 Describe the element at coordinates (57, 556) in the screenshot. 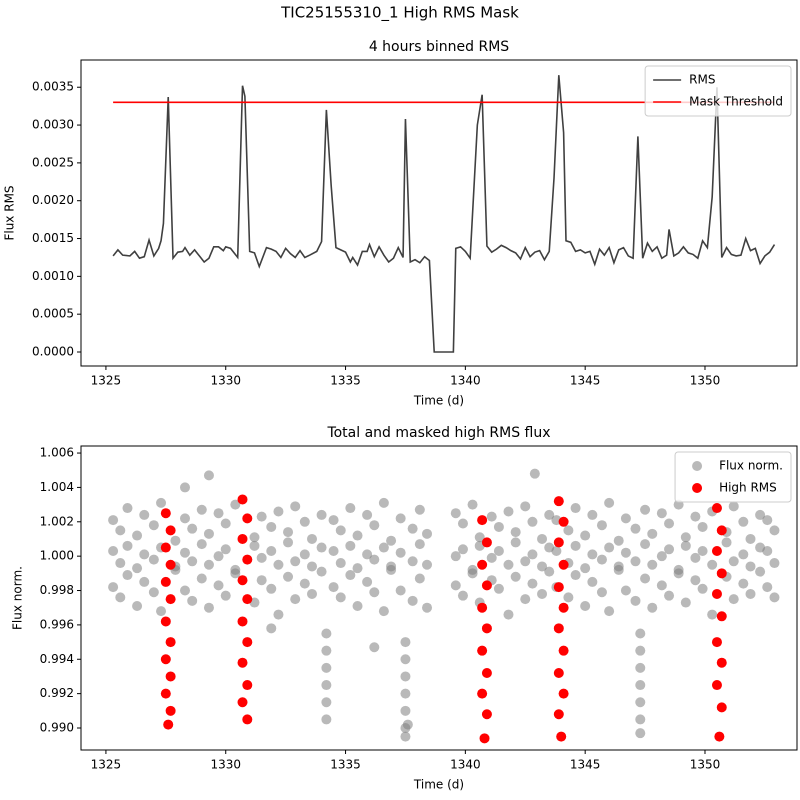

I see `y-tick-label: 1.000` at that location.